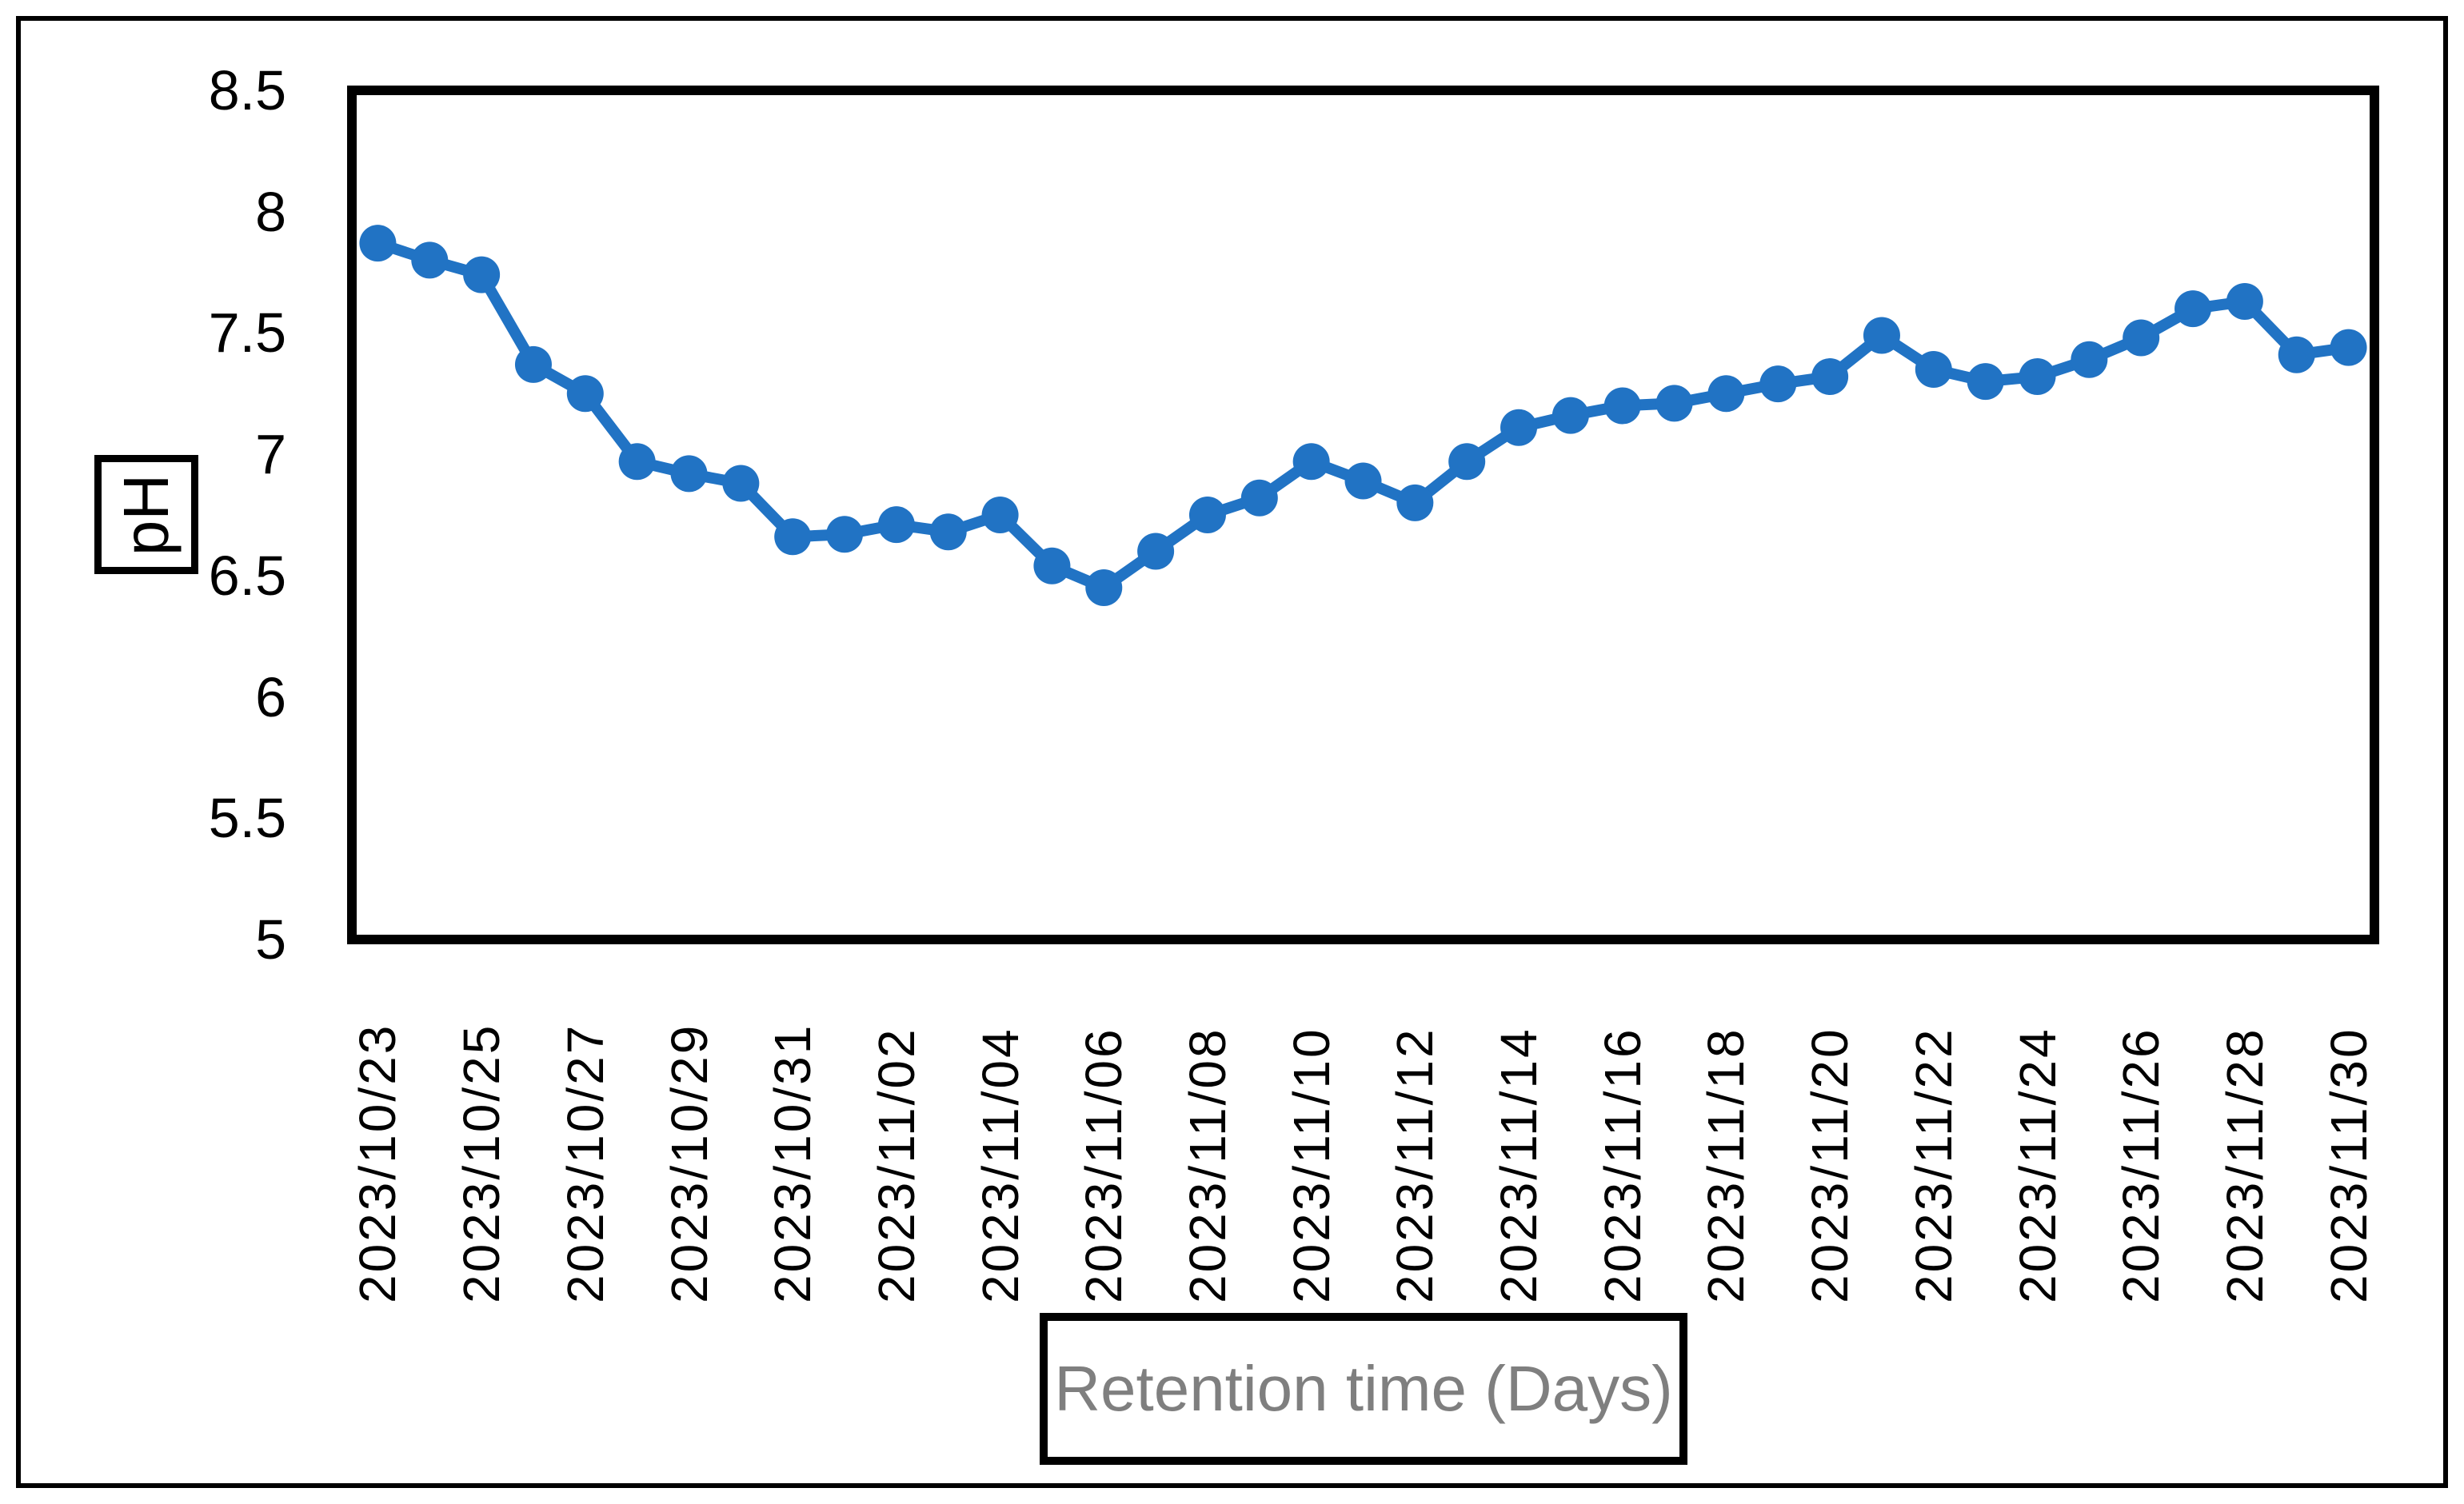  I want to click on data-point-2023/11/09, so click(1259, 498).